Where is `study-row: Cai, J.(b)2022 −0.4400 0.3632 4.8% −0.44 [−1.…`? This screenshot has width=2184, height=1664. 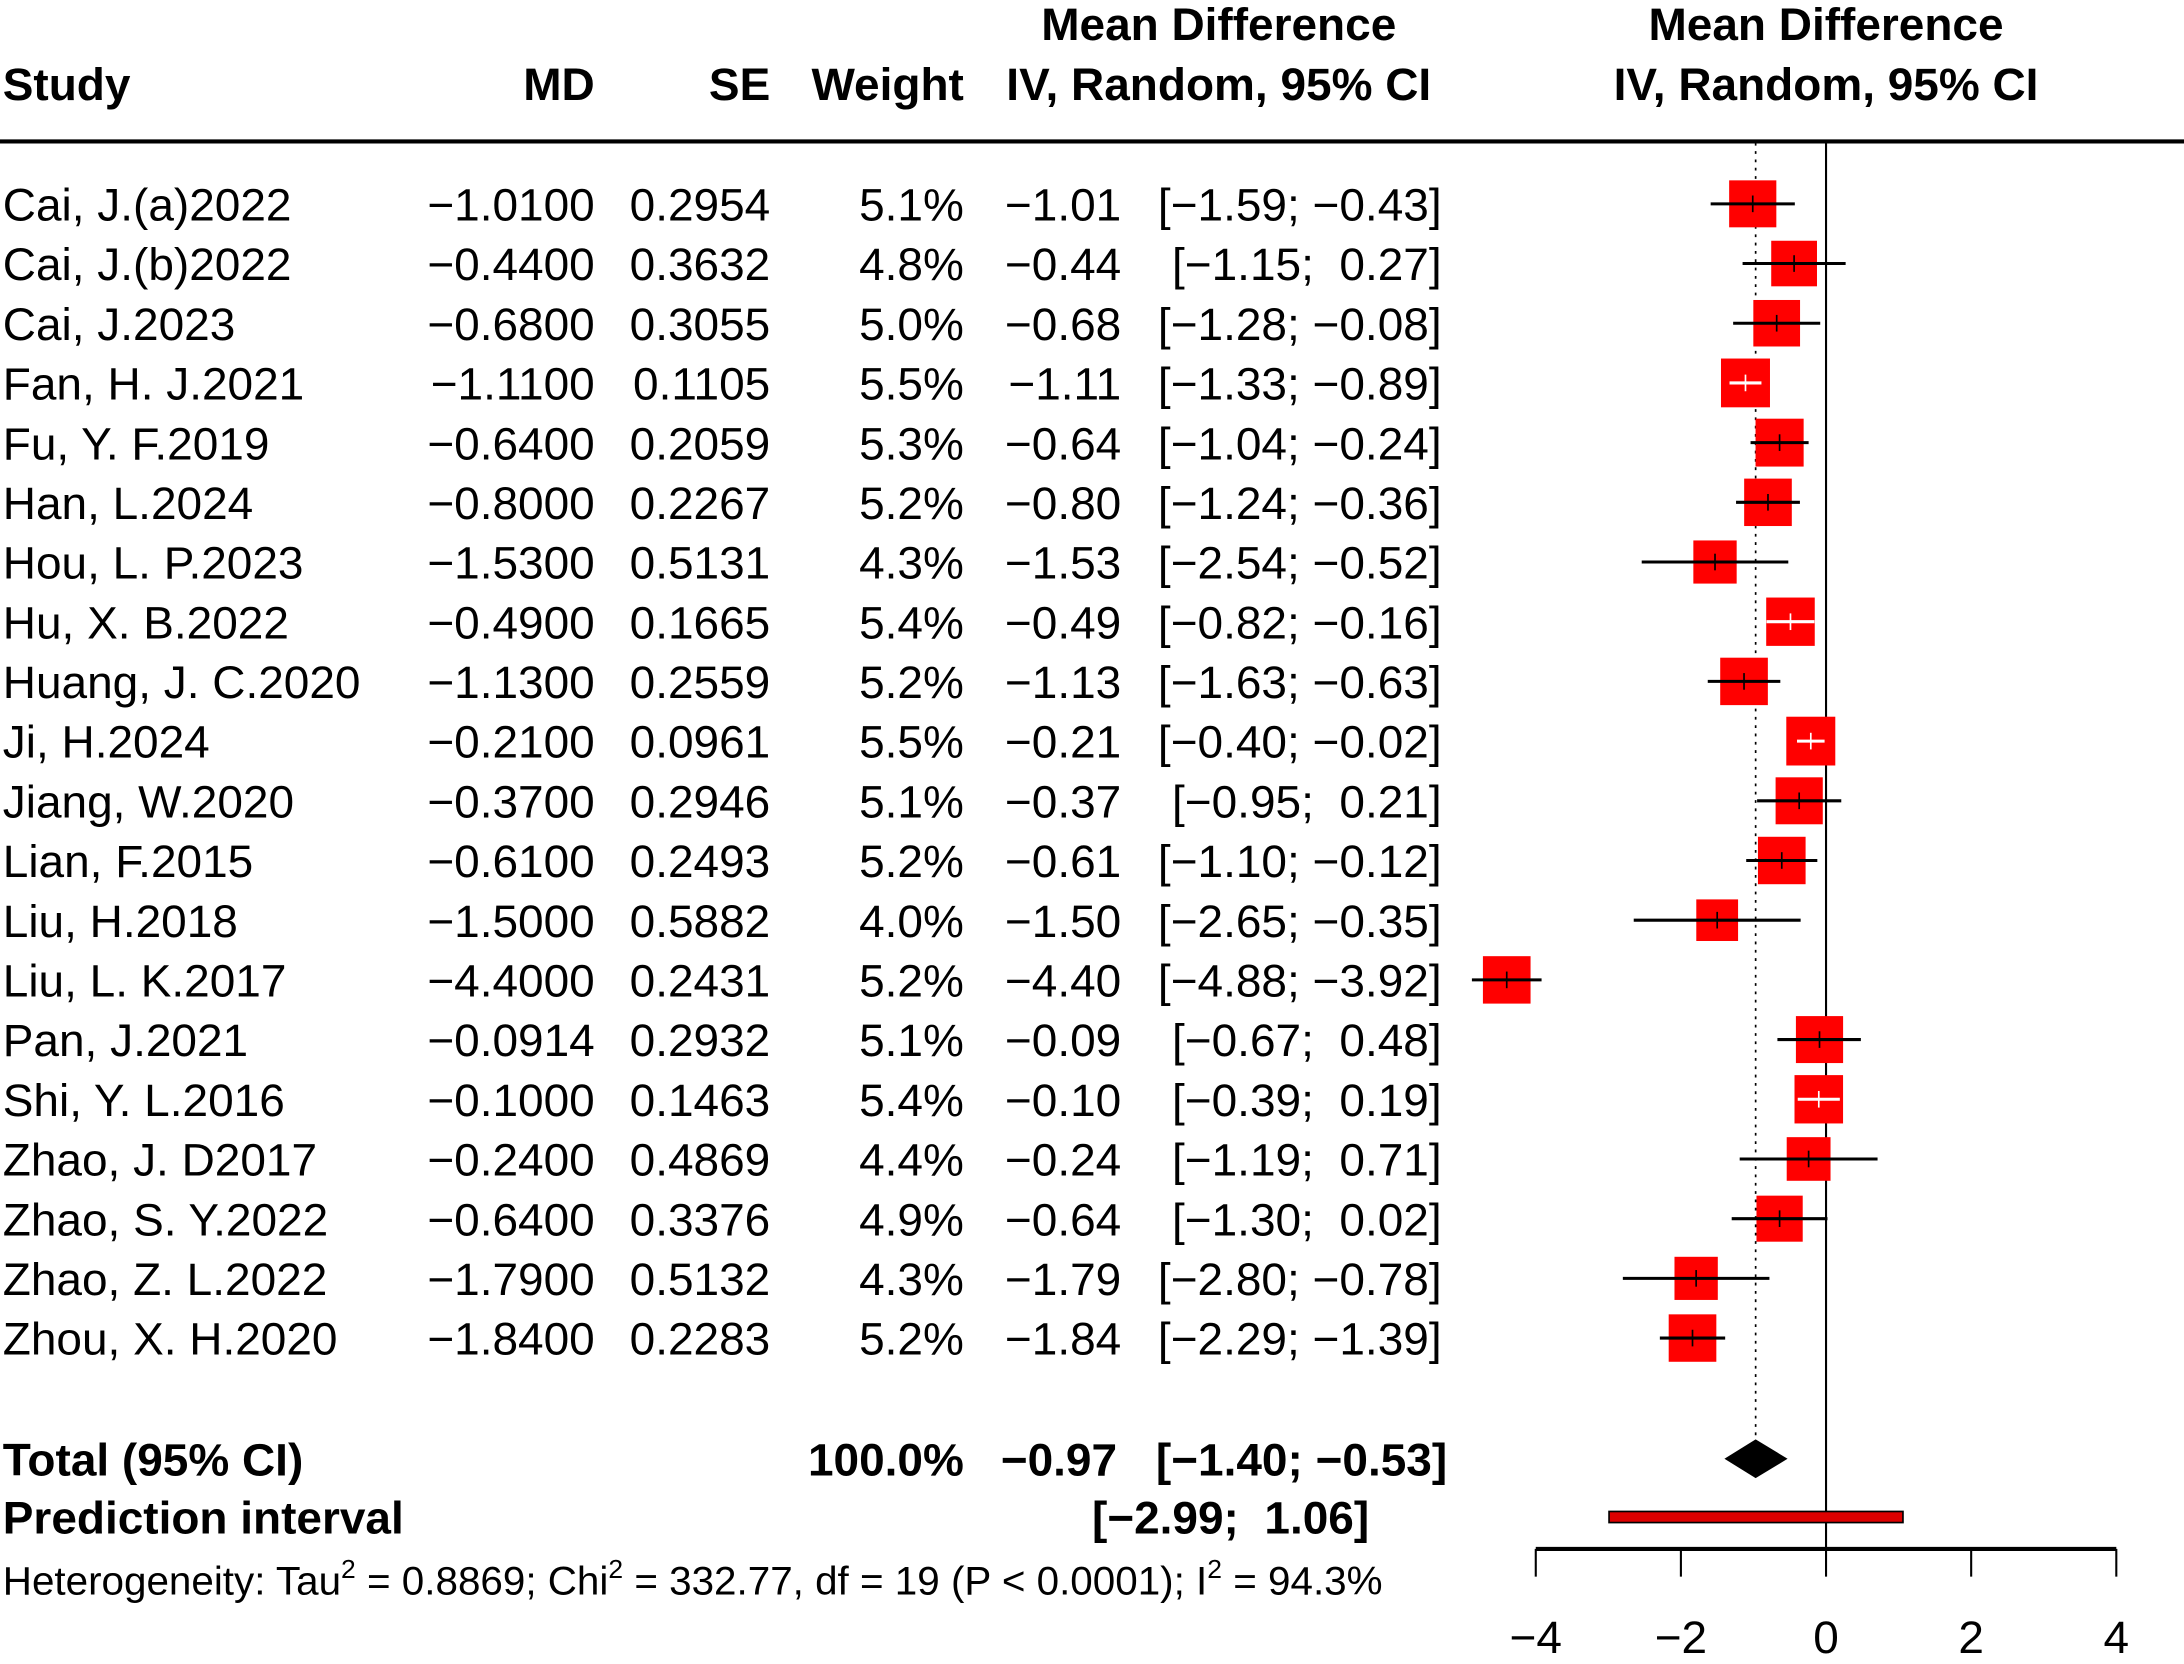 study-row: Cai, J.(b)2022 −0.4400 0.3632 4.8% −0.44 [−1.… is located at coordinates (722, 264).